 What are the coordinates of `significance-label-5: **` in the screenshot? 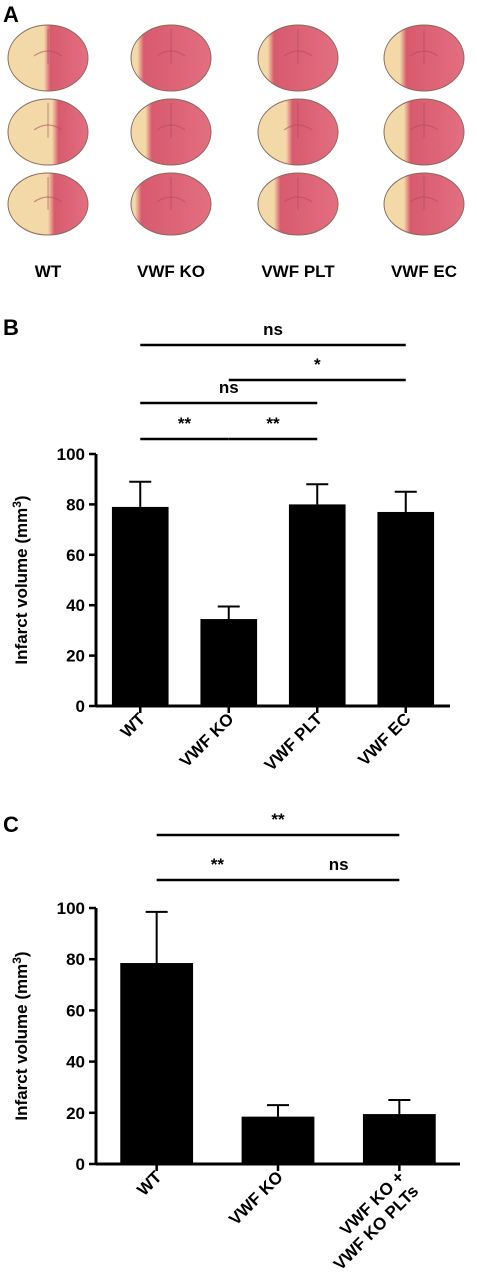 It's located at (273, 423).